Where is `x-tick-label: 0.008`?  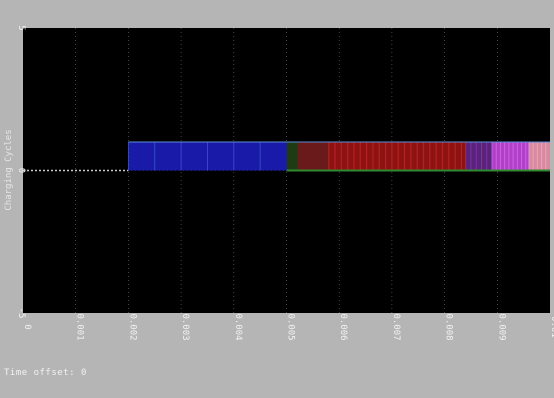 x-tick-label: 0.008 is located at coordinates (449, 326).